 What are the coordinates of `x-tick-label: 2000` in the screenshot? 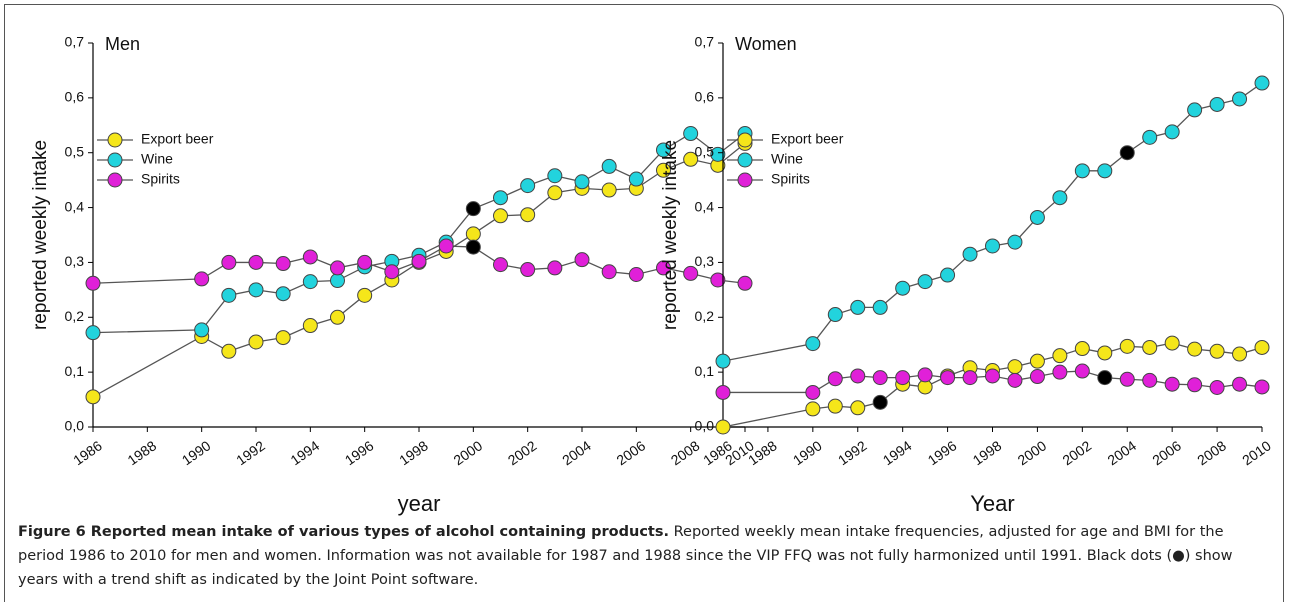 It's located at (1032, 452).